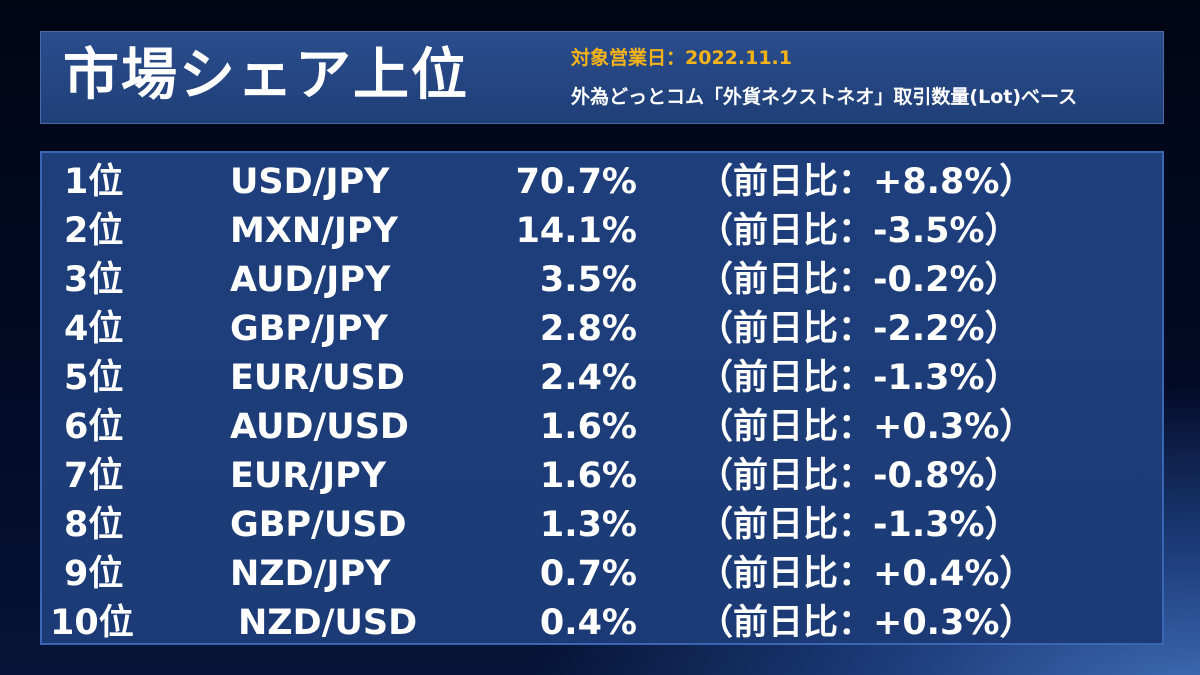  What do you see at coordinates (588, 280) in the screenshot?
I see `share-cell: 3.5%` at bounding box center [588, 280].